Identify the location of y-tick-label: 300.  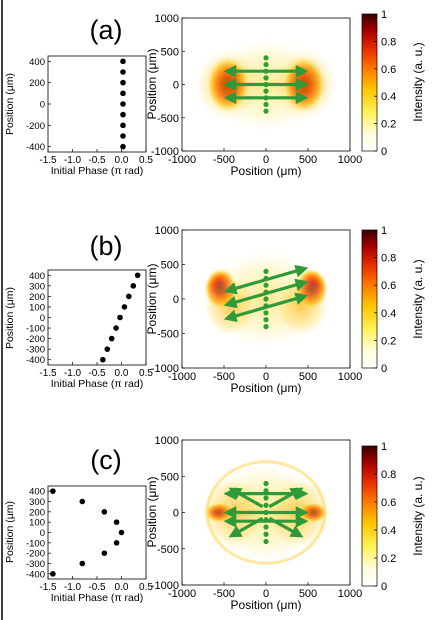
(37, 502).